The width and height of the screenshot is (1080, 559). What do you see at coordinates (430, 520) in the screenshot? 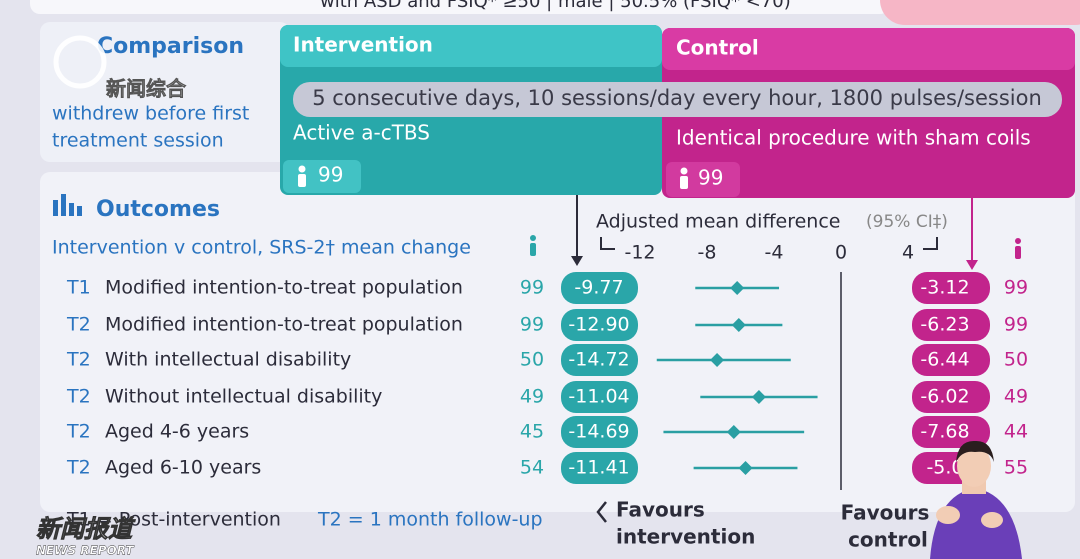
I see `footnote: T2 = 1 month follow-up` at bounding box center [430, 520].